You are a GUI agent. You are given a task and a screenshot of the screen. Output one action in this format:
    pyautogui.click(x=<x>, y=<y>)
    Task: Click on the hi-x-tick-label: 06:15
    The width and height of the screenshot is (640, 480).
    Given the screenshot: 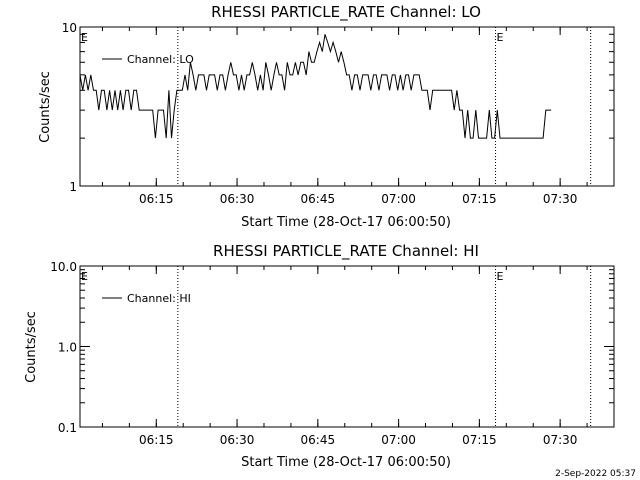 What is the action you would take?
    pyautogui.click(x=156, y=440)
    